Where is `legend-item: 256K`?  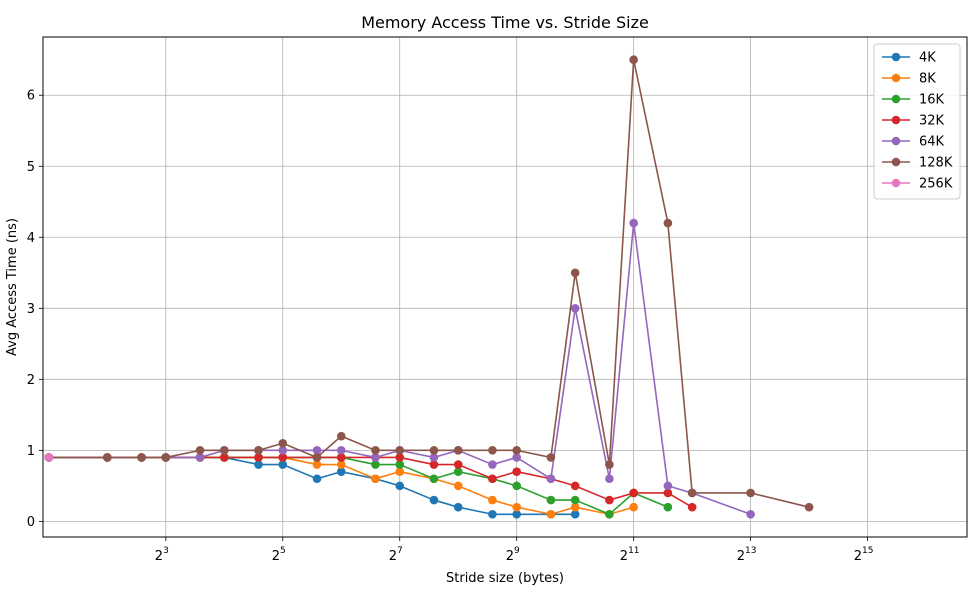
legend-item: 256K is located at coordinates (917, 184).